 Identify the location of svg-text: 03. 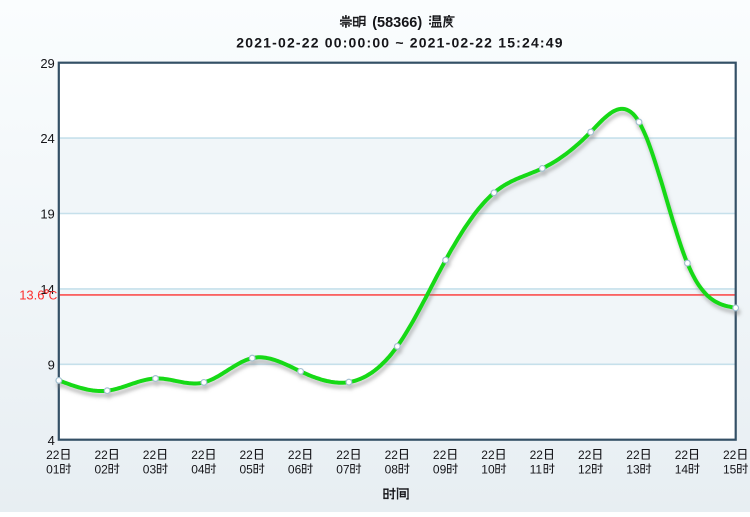
(150, 469).